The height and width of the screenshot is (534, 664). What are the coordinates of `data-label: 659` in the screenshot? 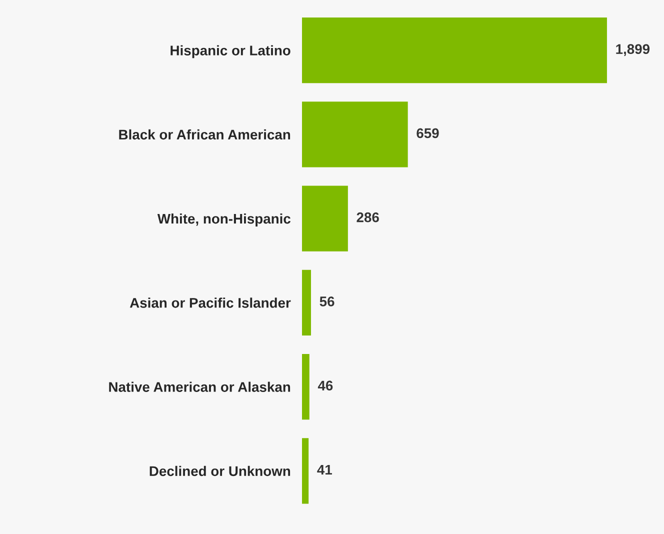 It's located at (427, 133).